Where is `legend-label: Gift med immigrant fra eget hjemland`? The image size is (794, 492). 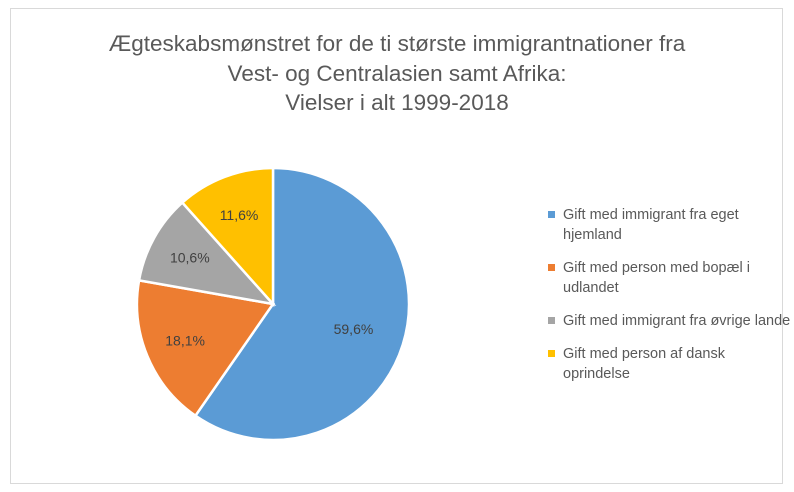
legend-label: Gift med immigrant fra eget hjemland is located at coordinates (651, 225).